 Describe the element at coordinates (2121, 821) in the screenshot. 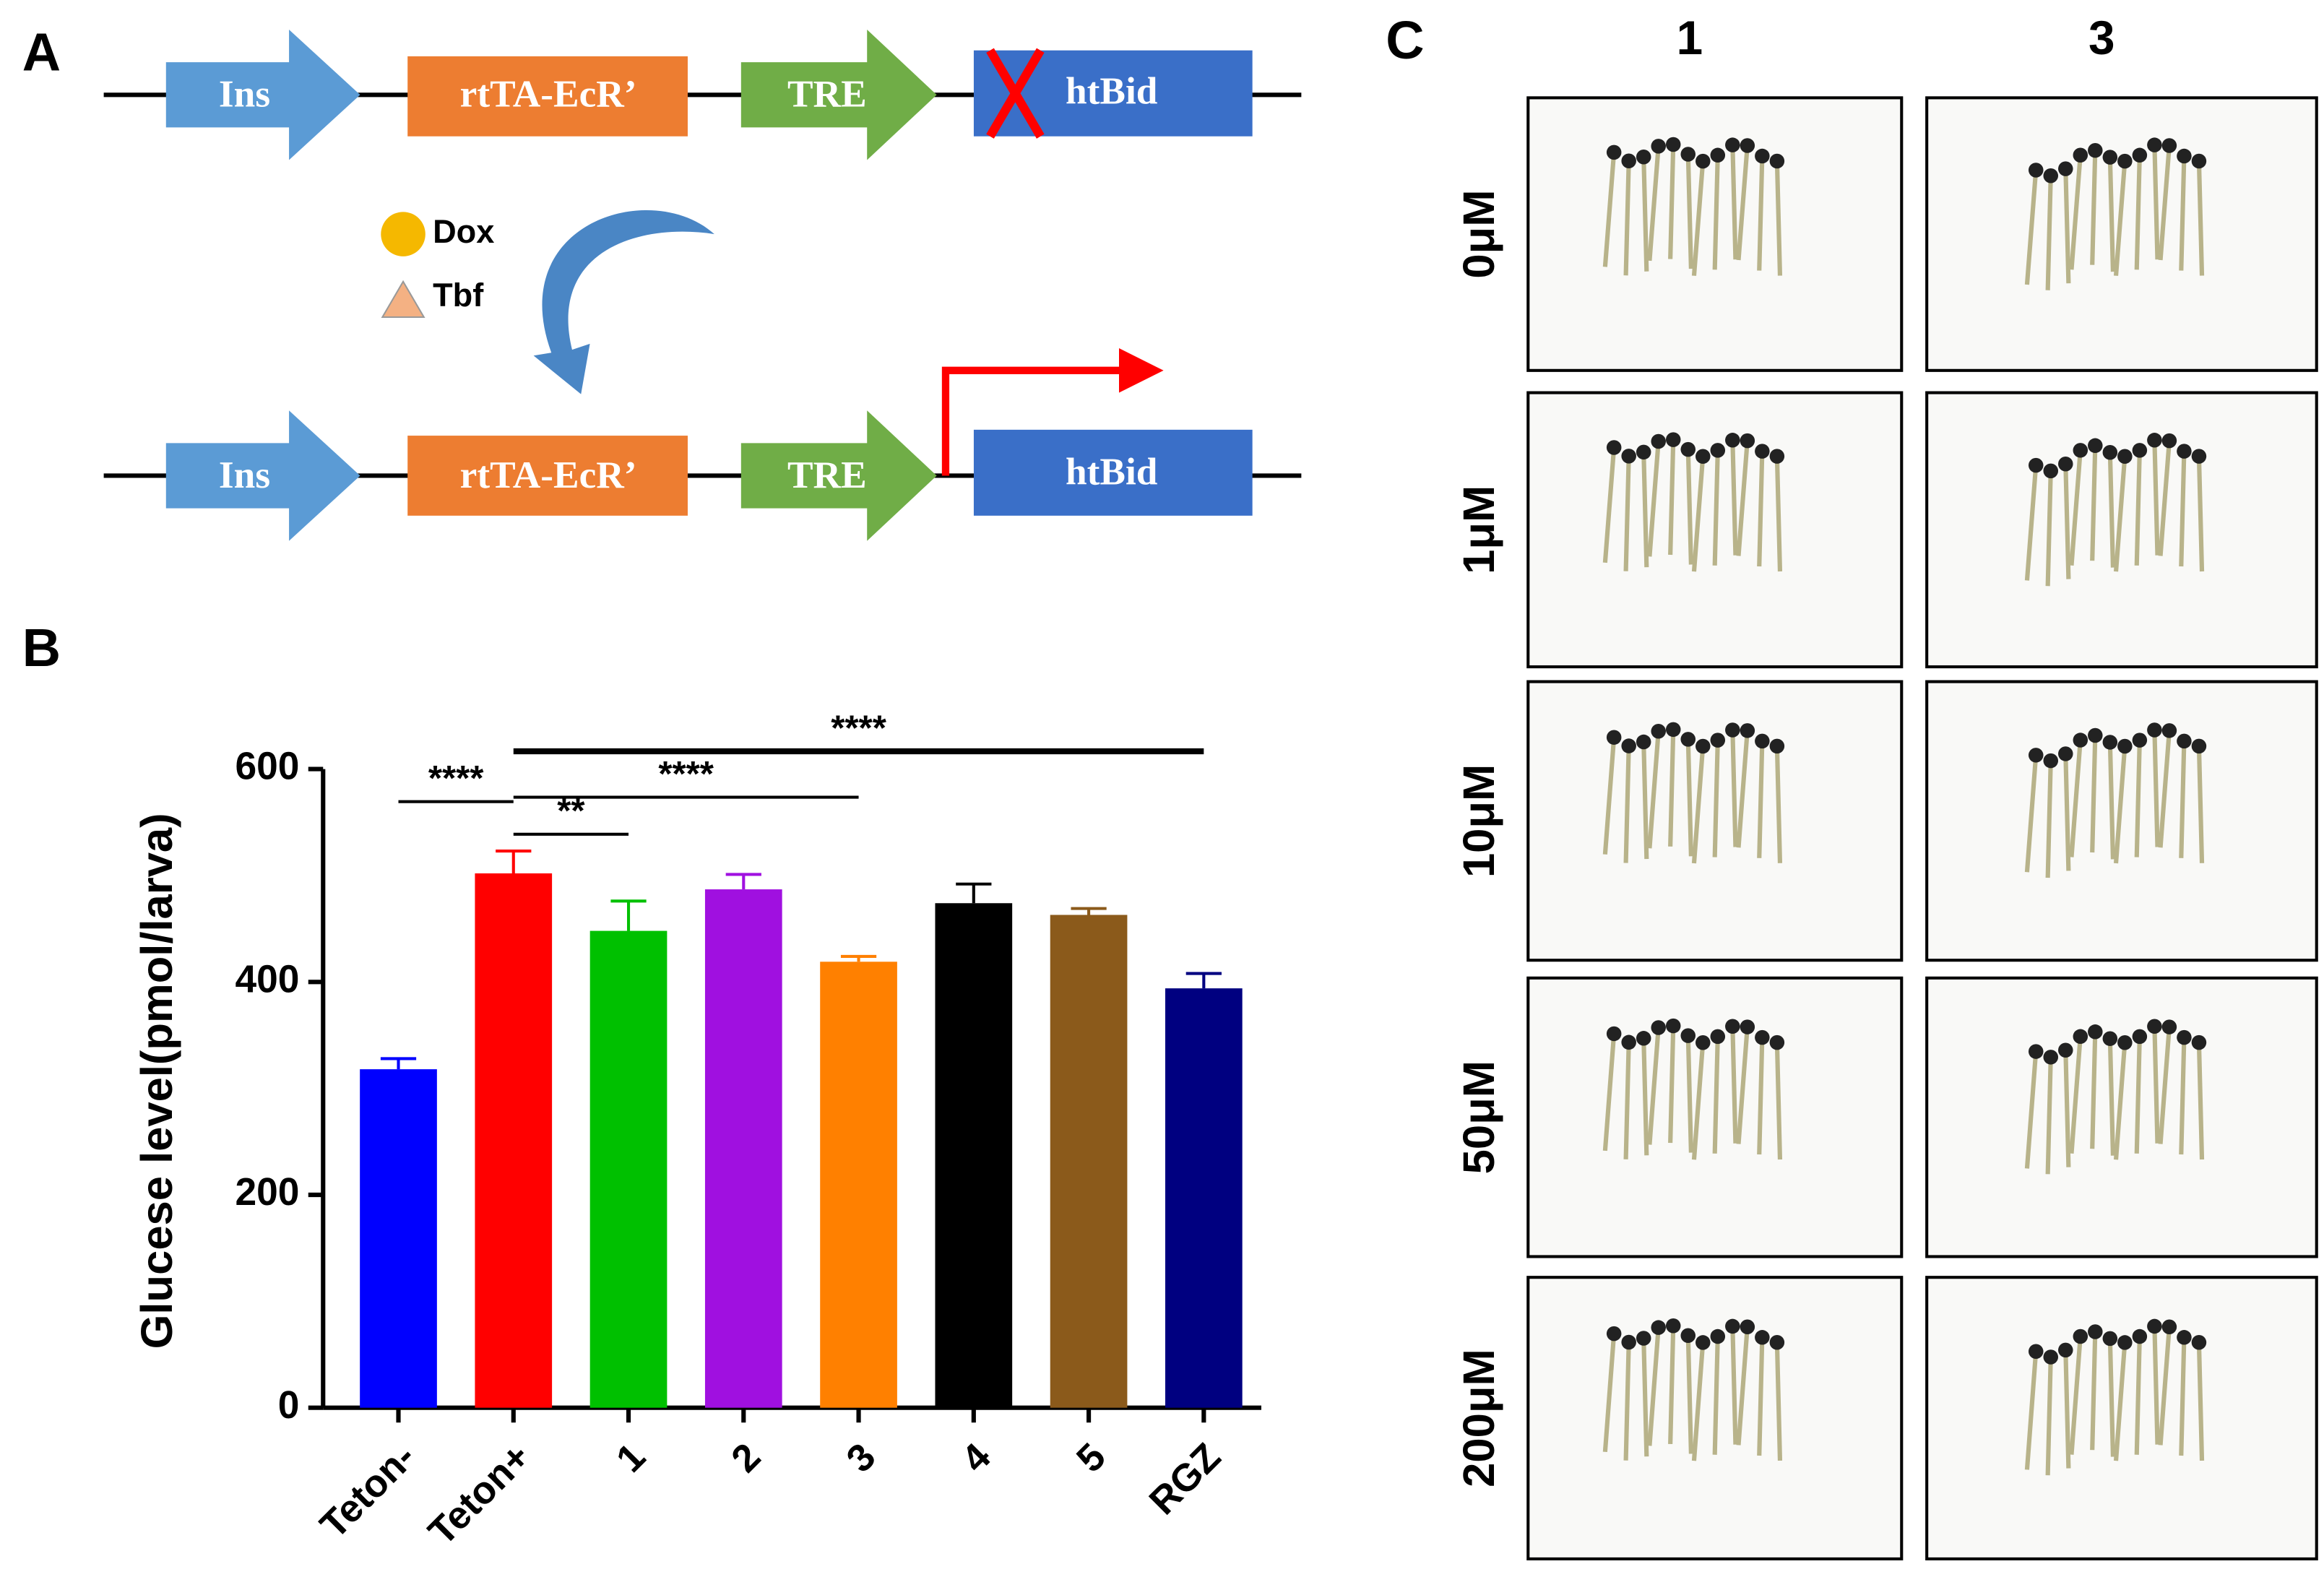

I see `larvae-image` at that location.